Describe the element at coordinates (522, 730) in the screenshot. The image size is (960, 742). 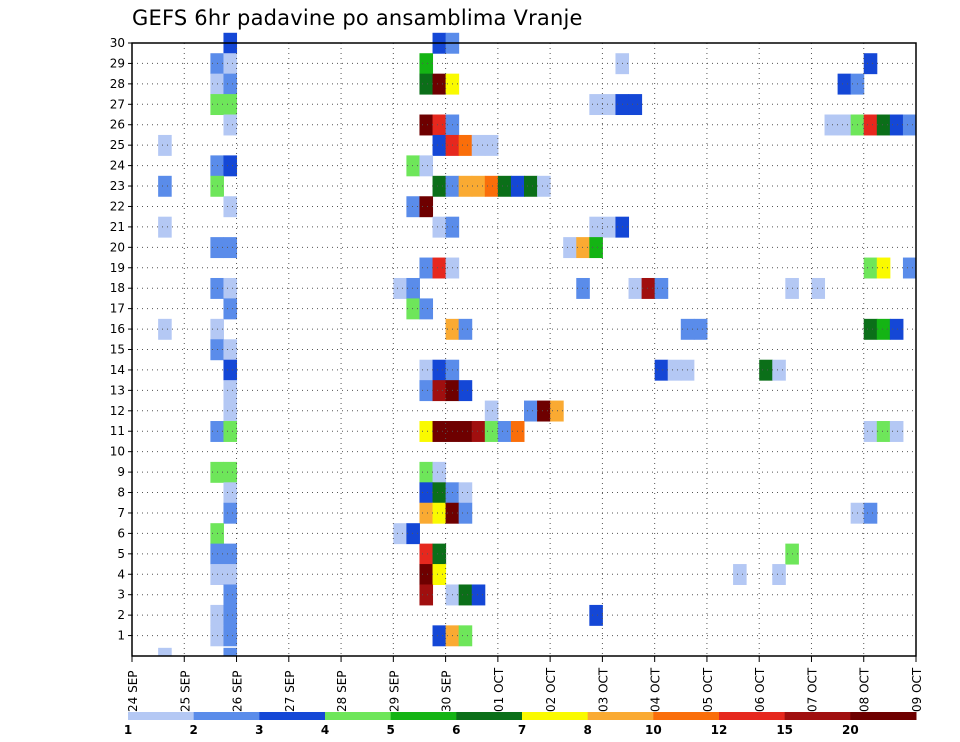
I see `colorbar-label: 7` at that location.